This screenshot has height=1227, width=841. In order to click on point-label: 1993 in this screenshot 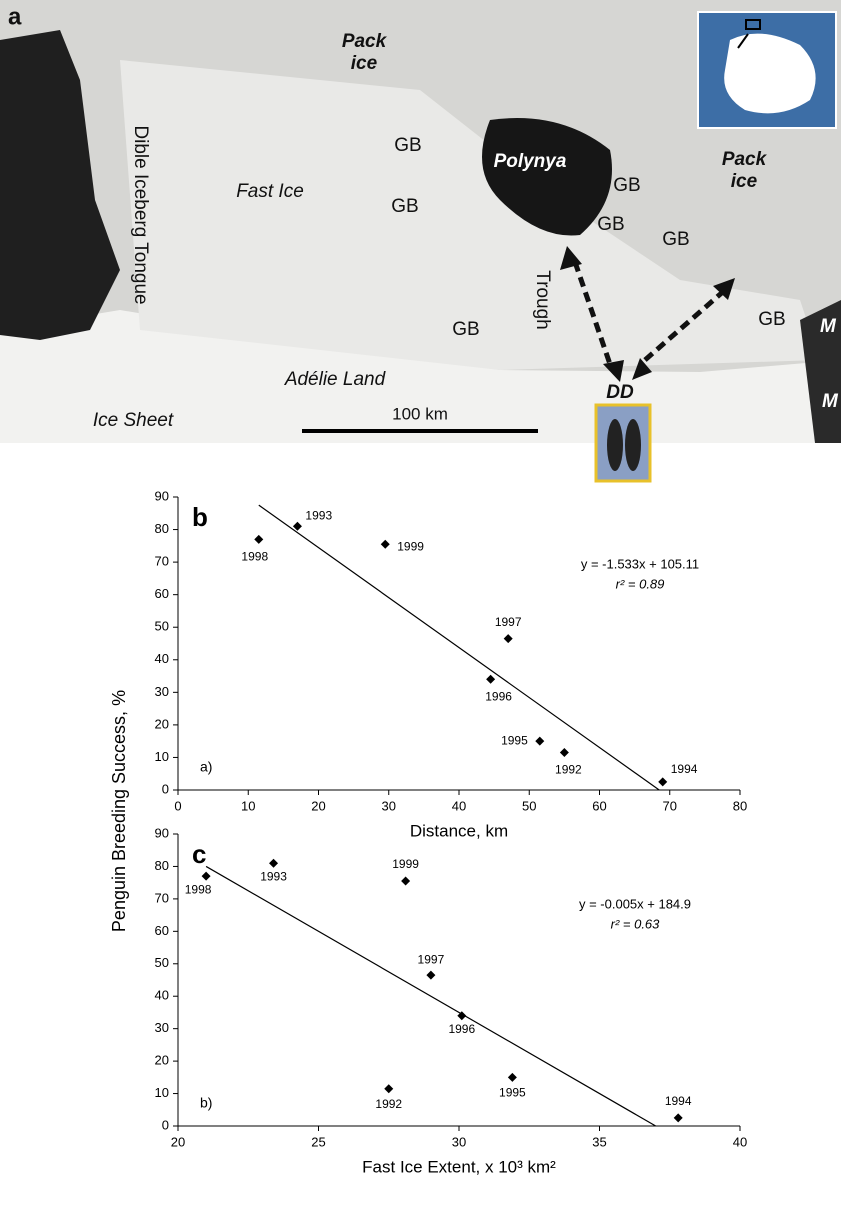, I will do `click(318, 515)`.